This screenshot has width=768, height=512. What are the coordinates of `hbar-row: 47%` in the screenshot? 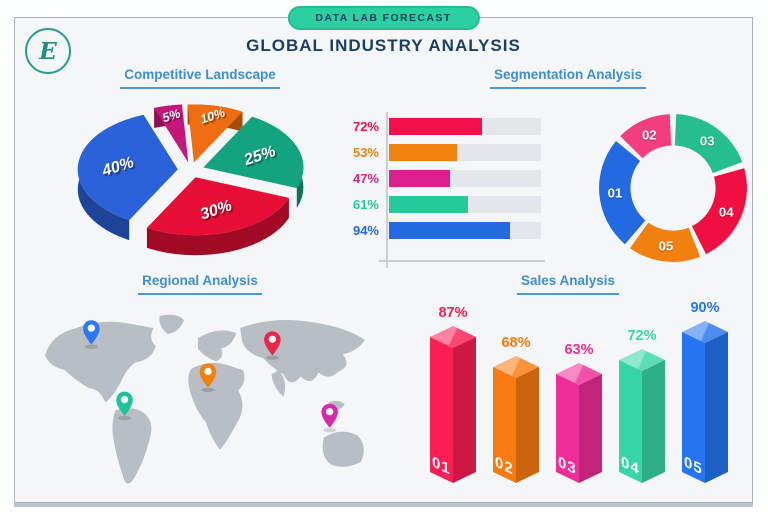 It's located at (442, 178).